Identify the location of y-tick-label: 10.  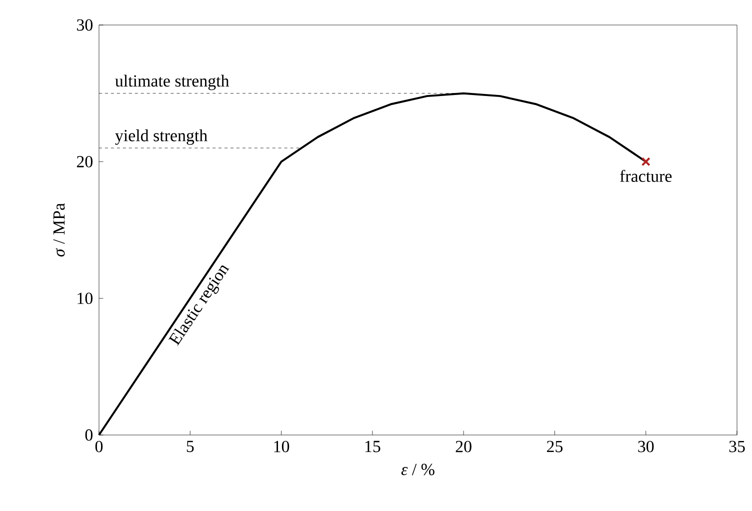
(85, 298).